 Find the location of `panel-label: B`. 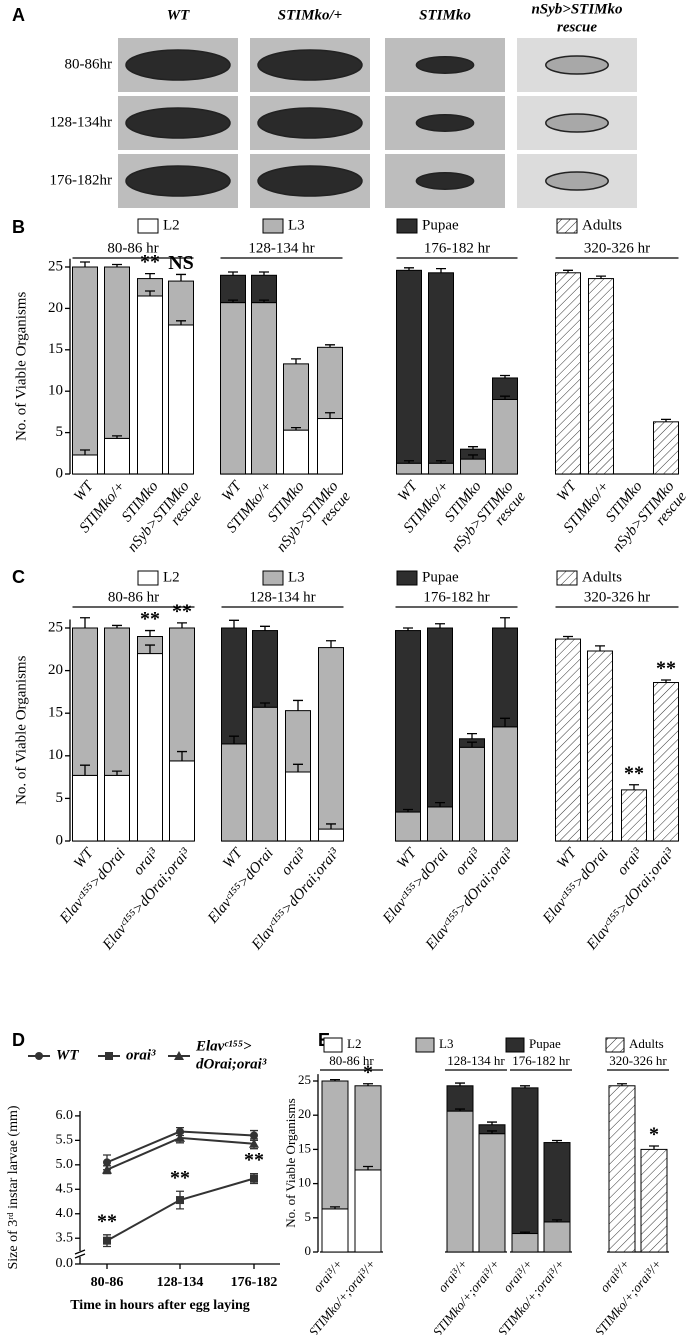

panel-label: B is located at coordinates (18, 227).